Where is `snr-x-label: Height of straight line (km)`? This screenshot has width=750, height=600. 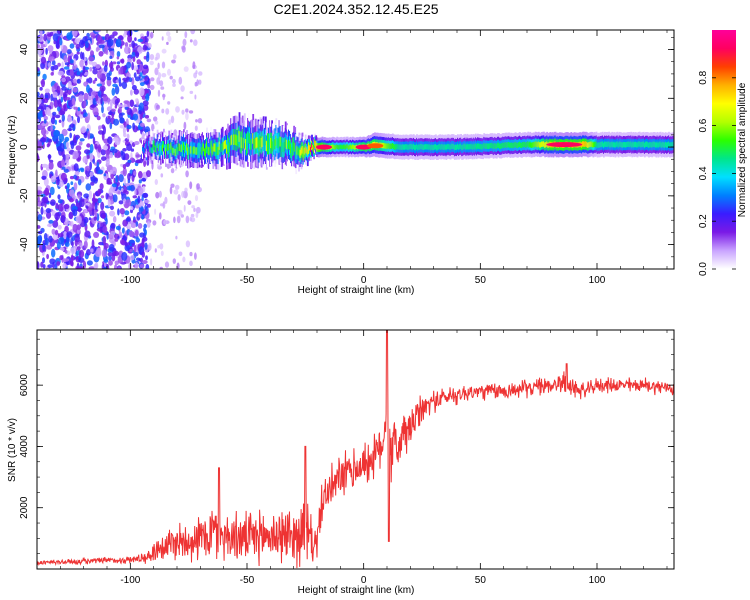 snr-x-label: Height of straight line (km) is located at coordinates (356, 590).